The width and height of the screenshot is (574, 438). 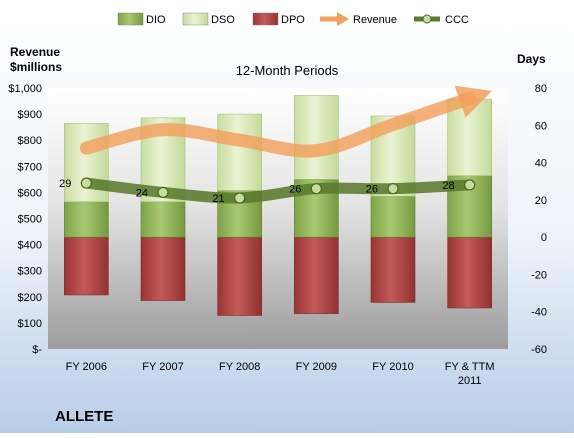 What do you see at coordinates (541, 164) in the screenshot?
I see `right-tick-label: 40` at bounding box center [541, 164].